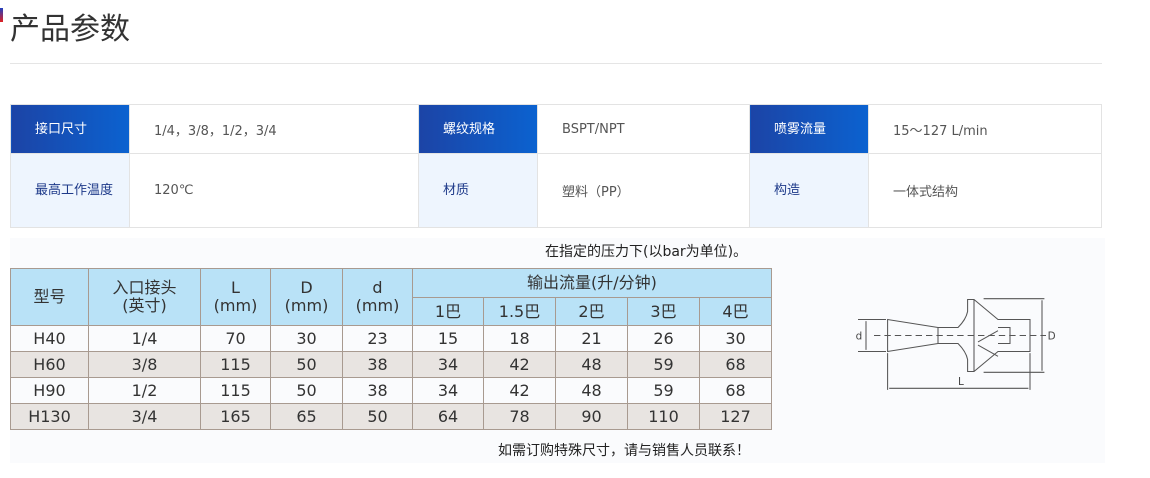 This screenshot has width=1150, height=478. I want to click on spec-label: 接口尺寸, so click(70, 129).